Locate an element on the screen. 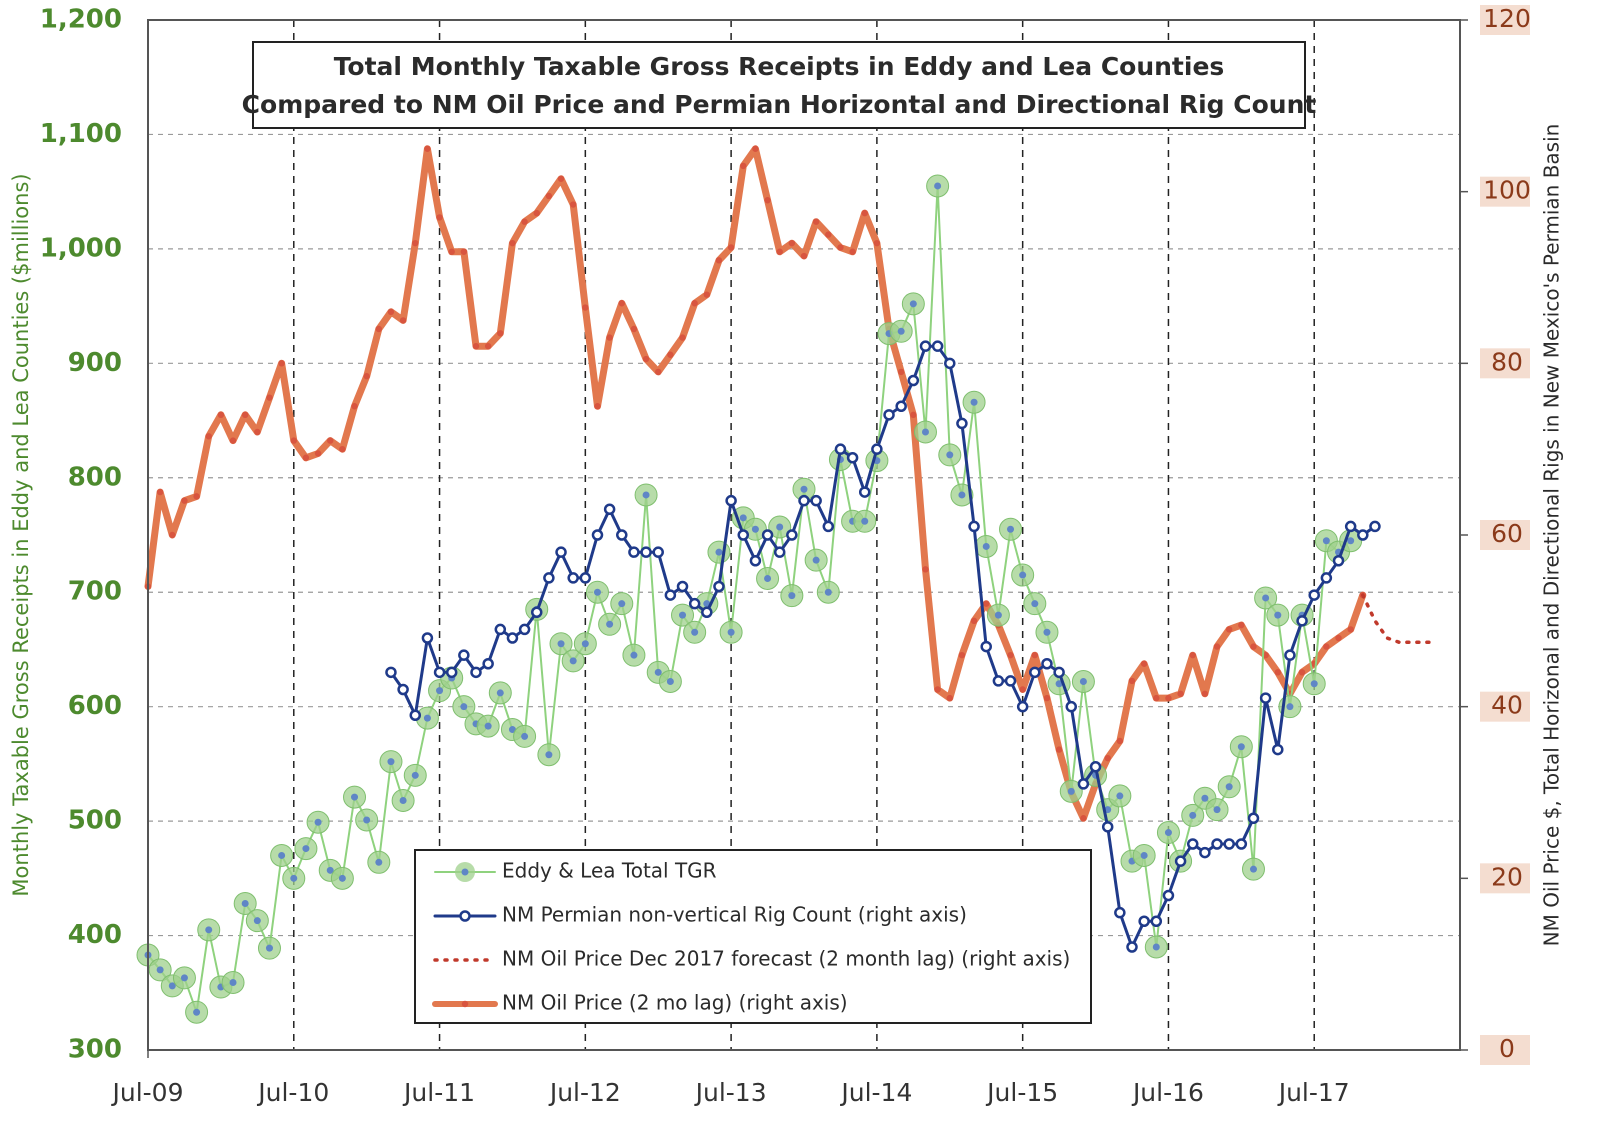 Image resolution: width=1598 pixels, height=1133 pixels. title-box is located at coordinates (779, 85).